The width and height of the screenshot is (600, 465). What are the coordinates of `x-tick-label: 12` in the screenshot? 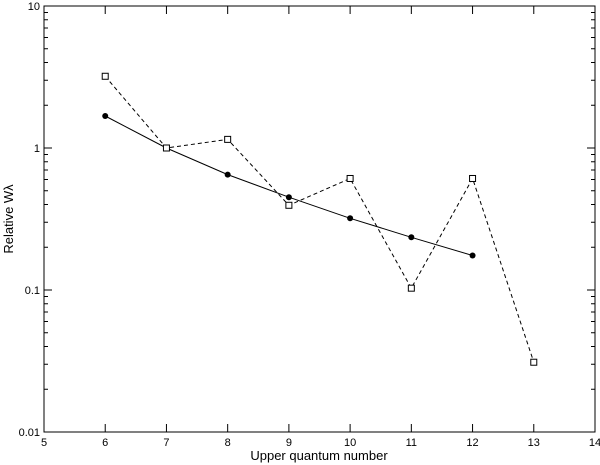 It's located at (472, 443).